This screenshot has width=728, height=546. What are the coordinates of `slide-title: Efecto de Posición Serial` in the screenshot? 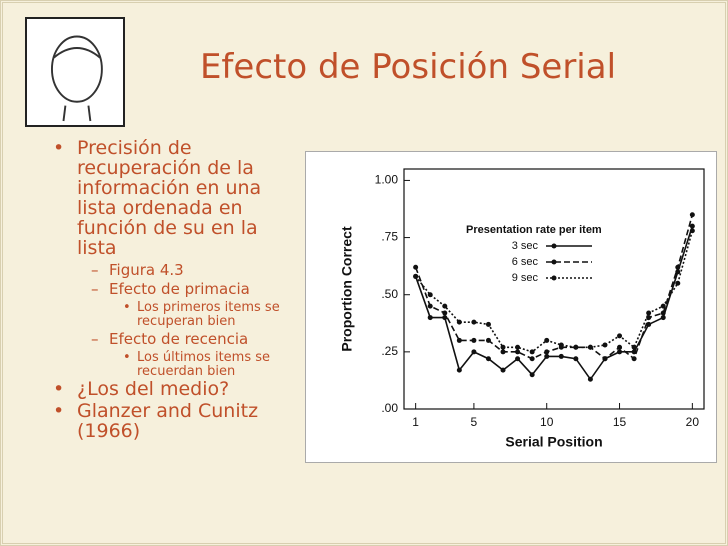 It's located at (408, 67).